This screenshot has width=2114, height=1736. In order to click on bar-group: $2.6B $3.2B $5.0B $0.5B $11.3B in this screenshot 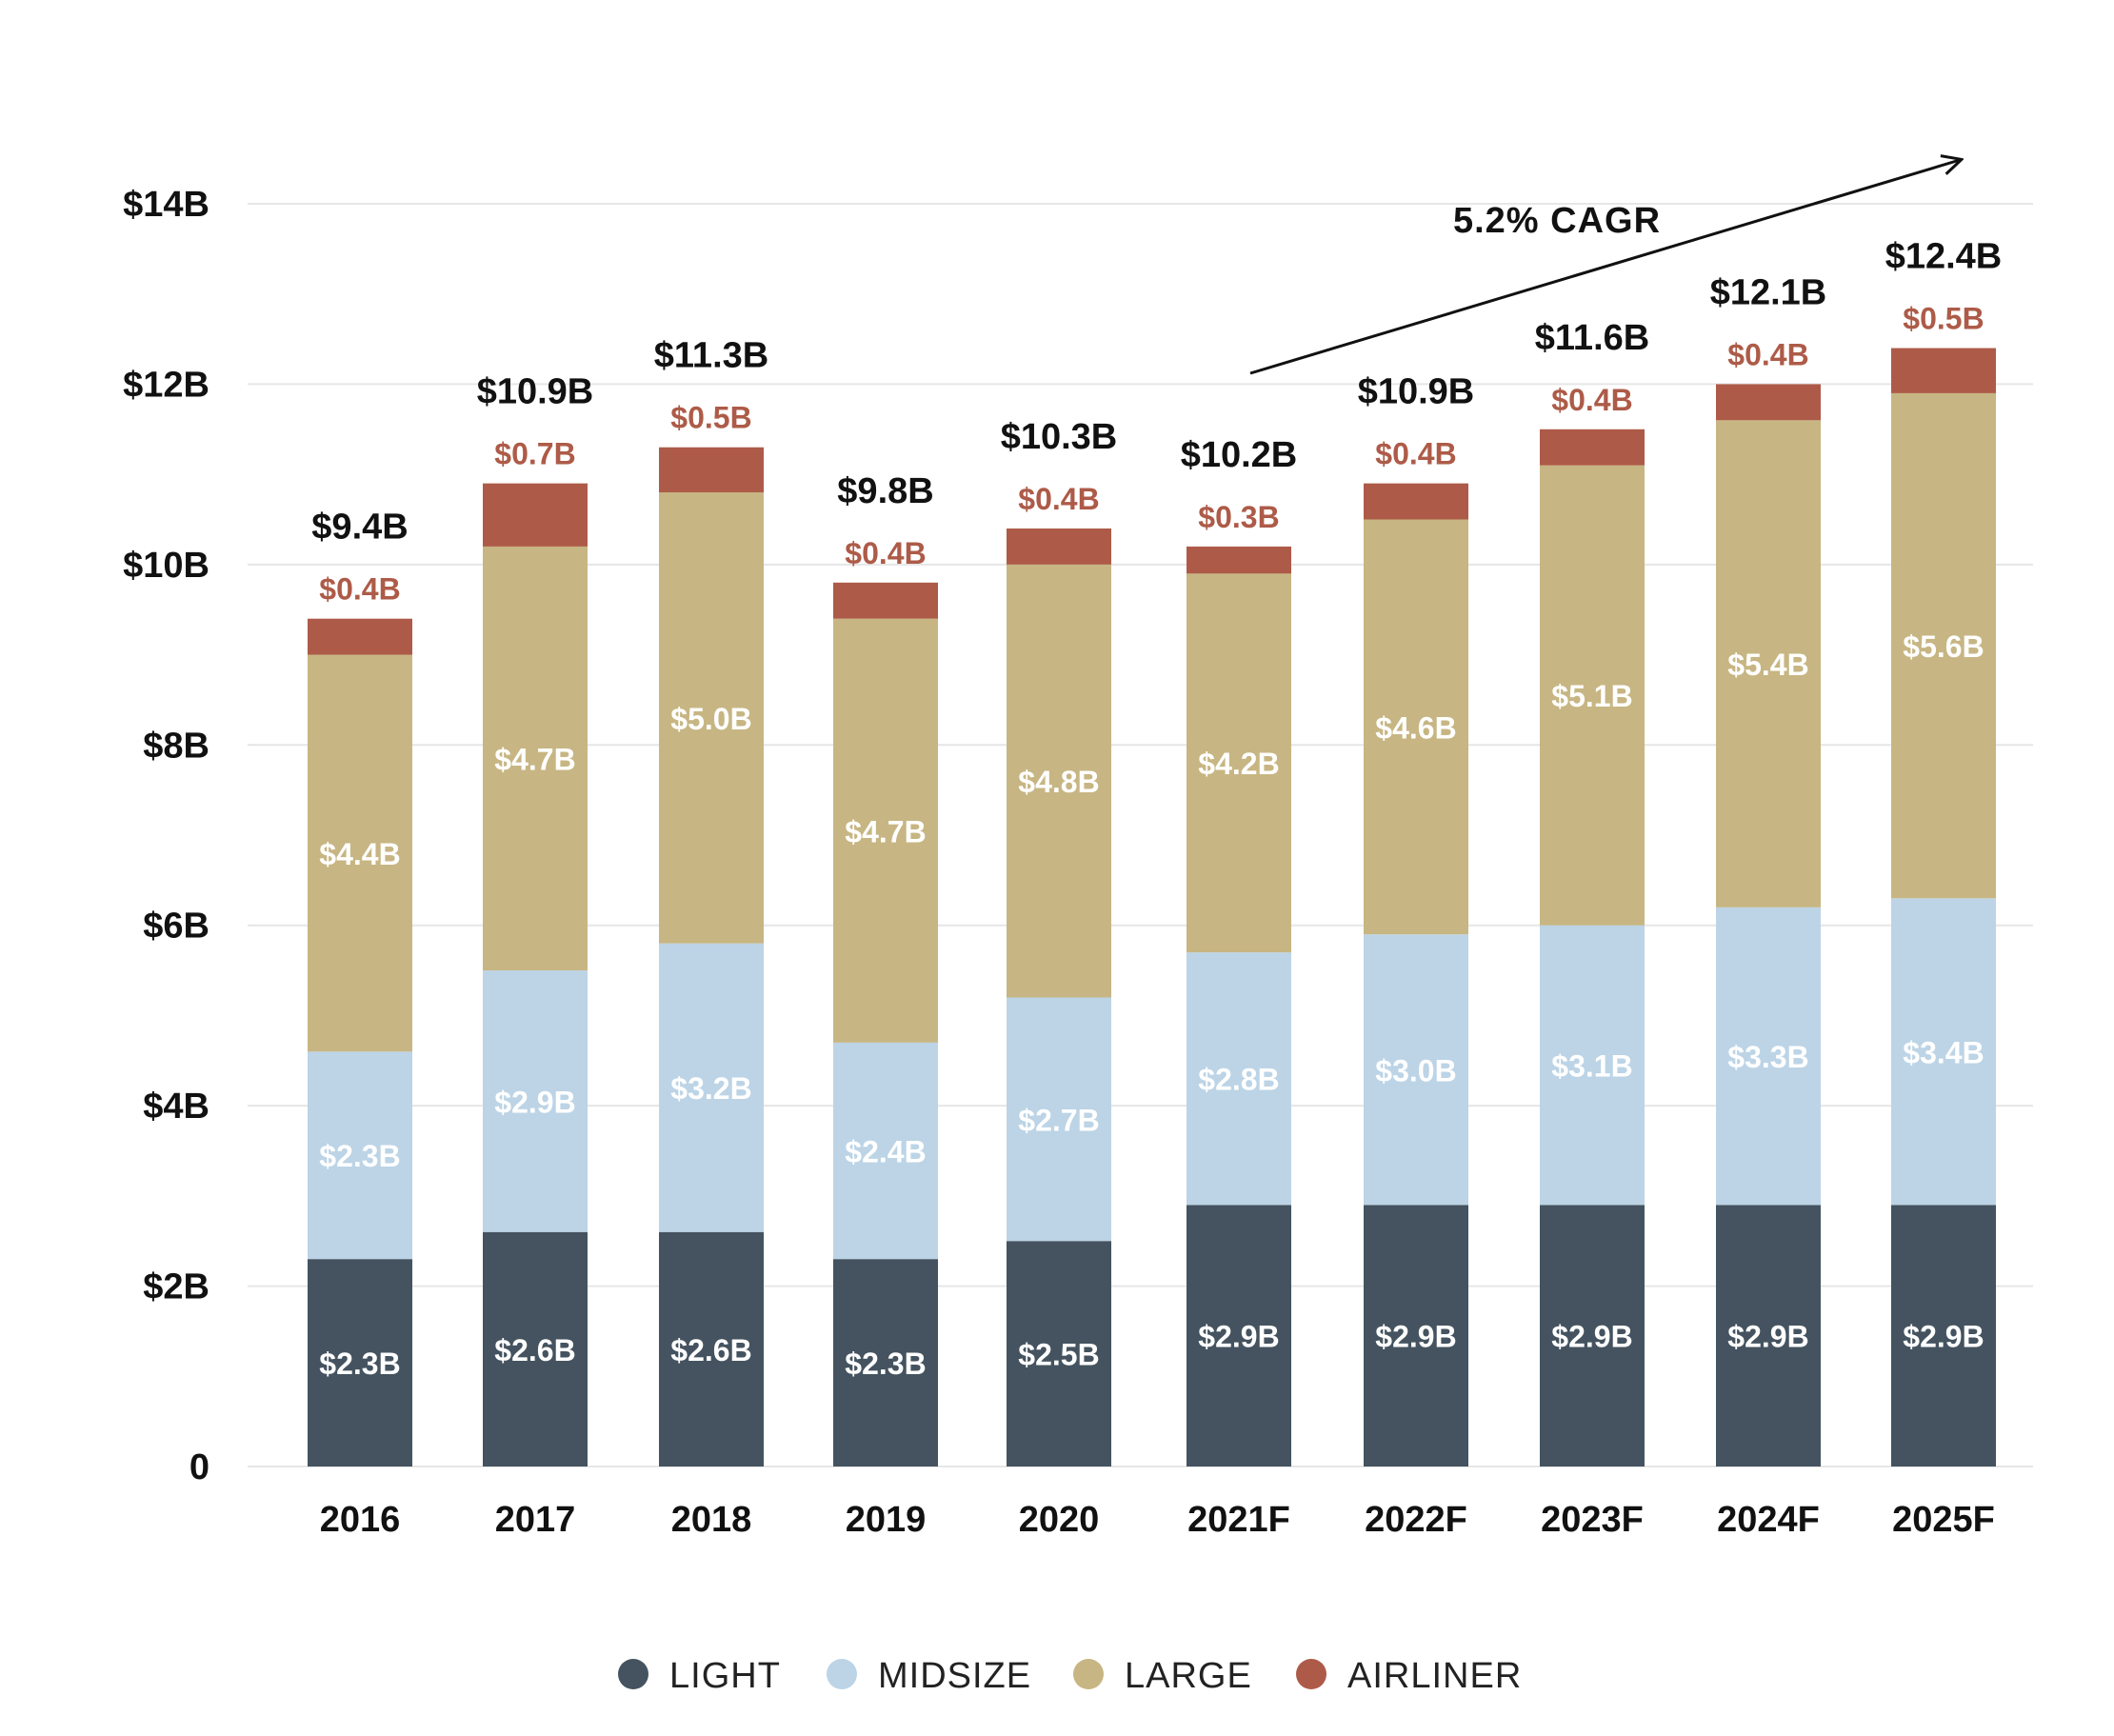, I will do `click(711, 901)`.